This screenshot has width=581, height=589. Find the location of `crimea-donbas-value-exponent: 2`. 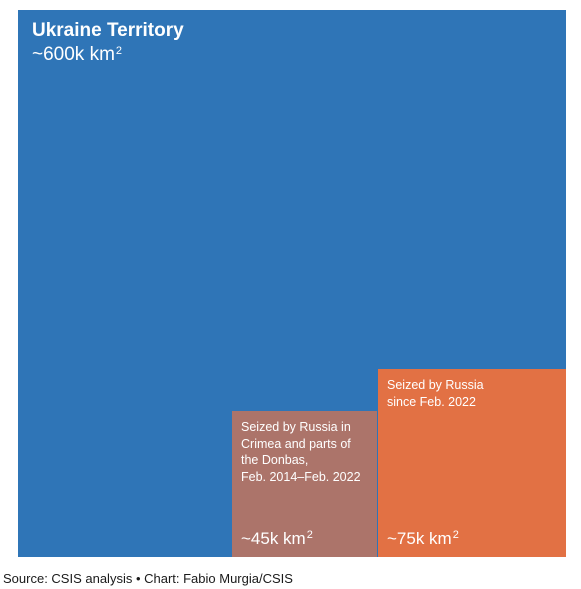

crimea-donbas-value-exponent: 2 is located at coordinates (309, 535).